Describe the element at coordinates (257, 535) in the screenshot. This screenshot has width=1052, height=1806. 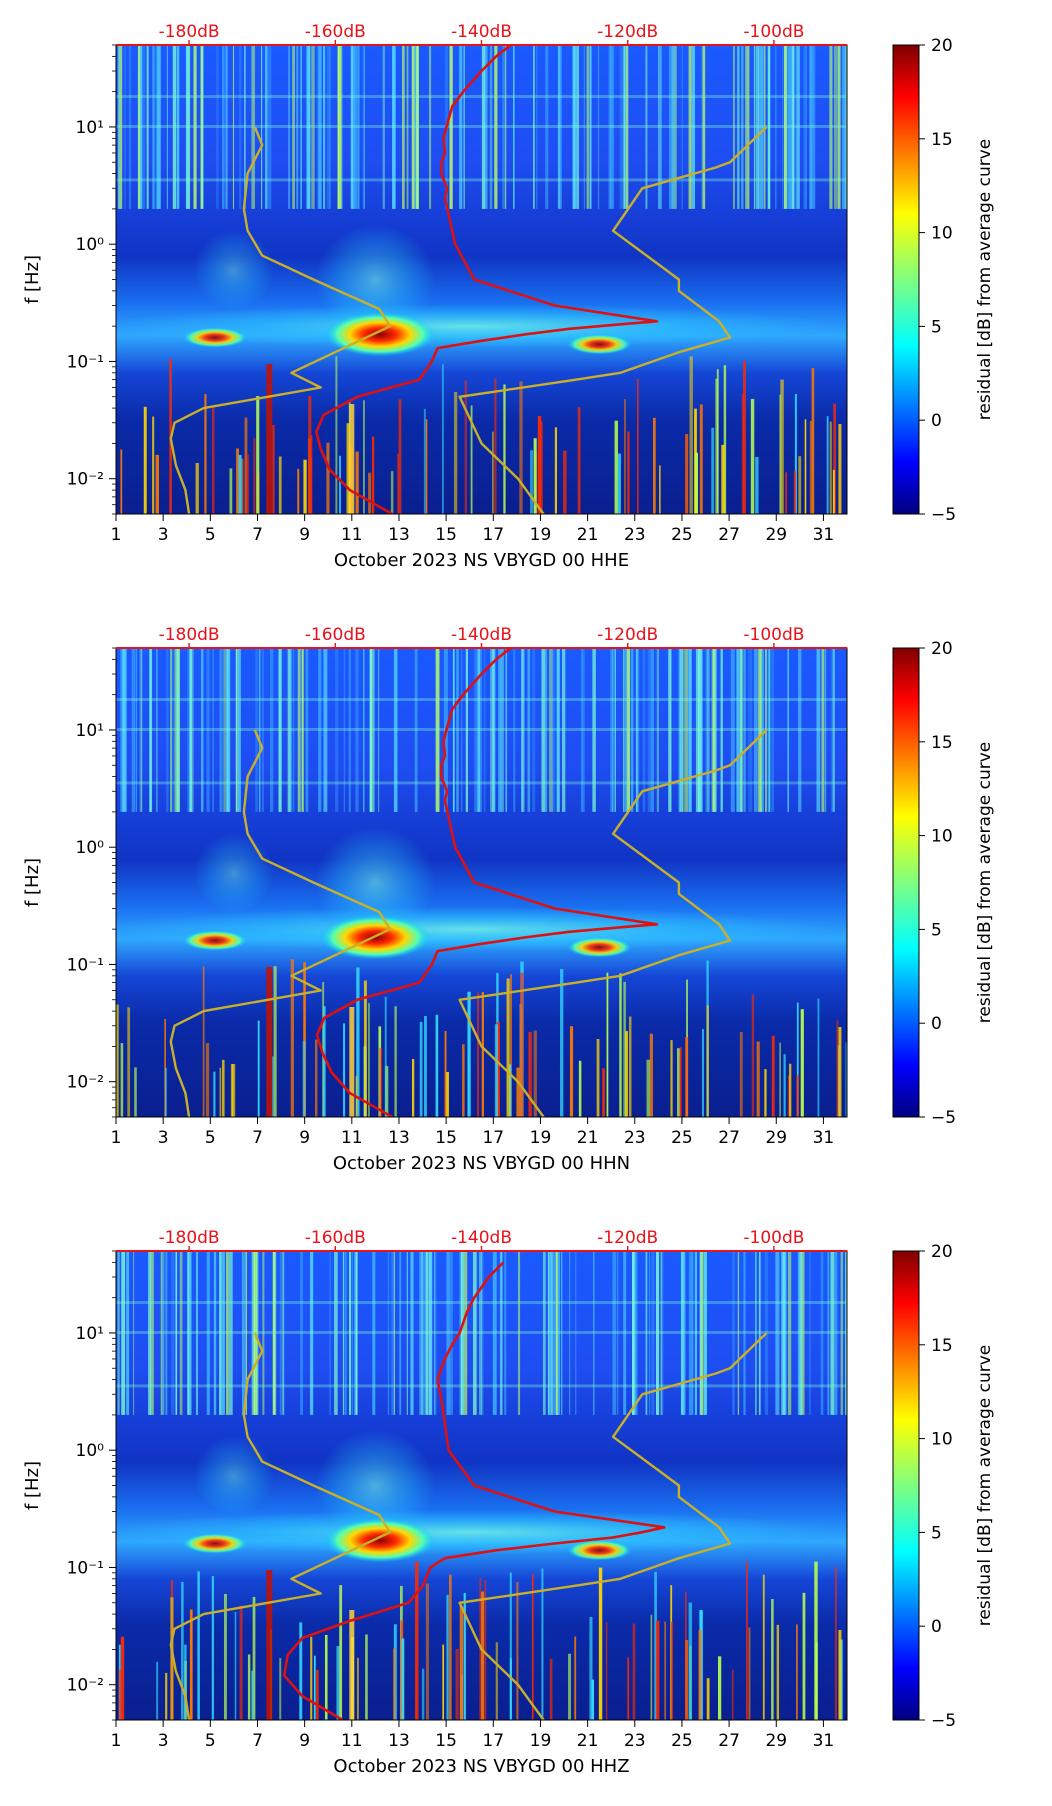
I see `x-axis-tick-label: 7` at that location.